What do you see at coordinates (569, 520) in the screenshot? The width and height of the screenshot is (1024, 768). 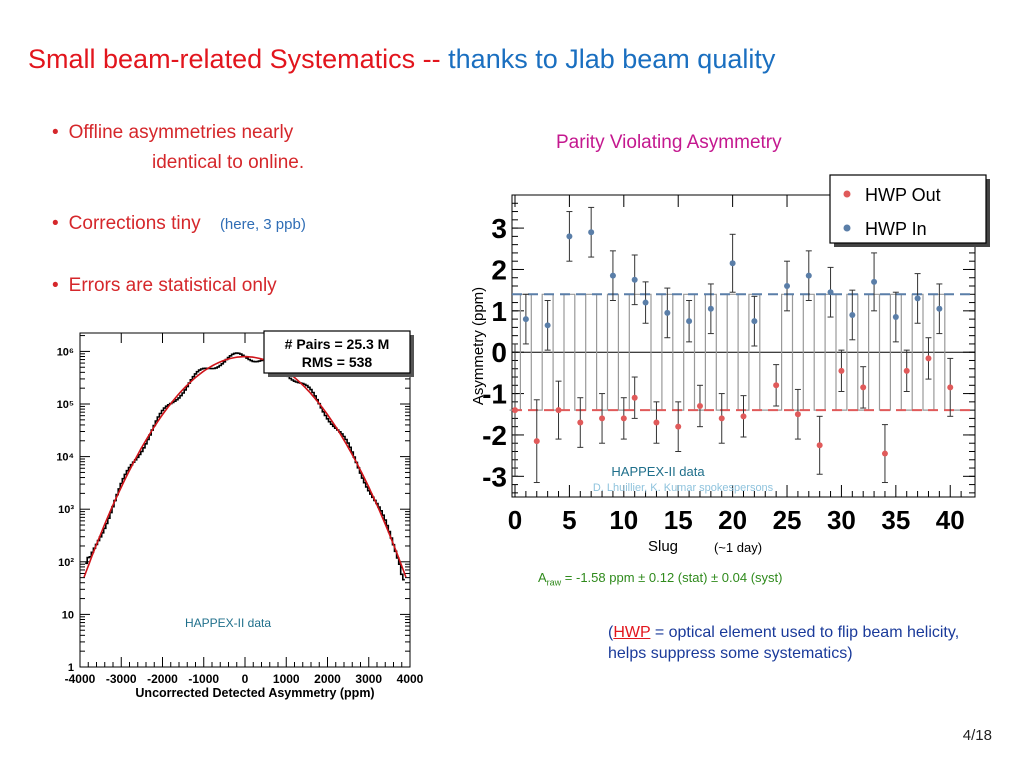 I see `x-tick-label: 5` at bounding box center [569, 520].